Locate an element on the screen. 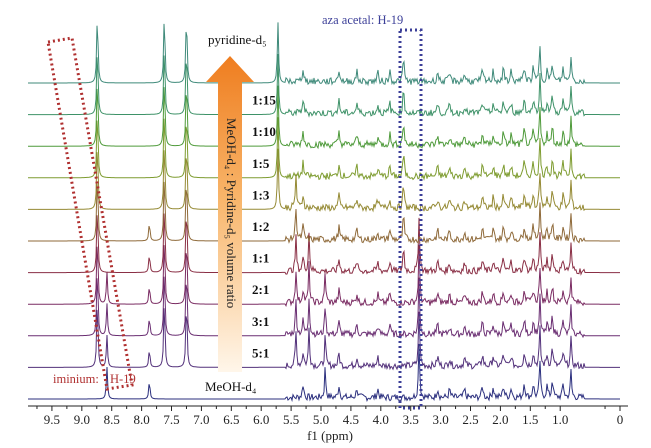 This screenshot has height=448, width=651. series-label-1-10: 1:10 is located at coordinates (264, 131).